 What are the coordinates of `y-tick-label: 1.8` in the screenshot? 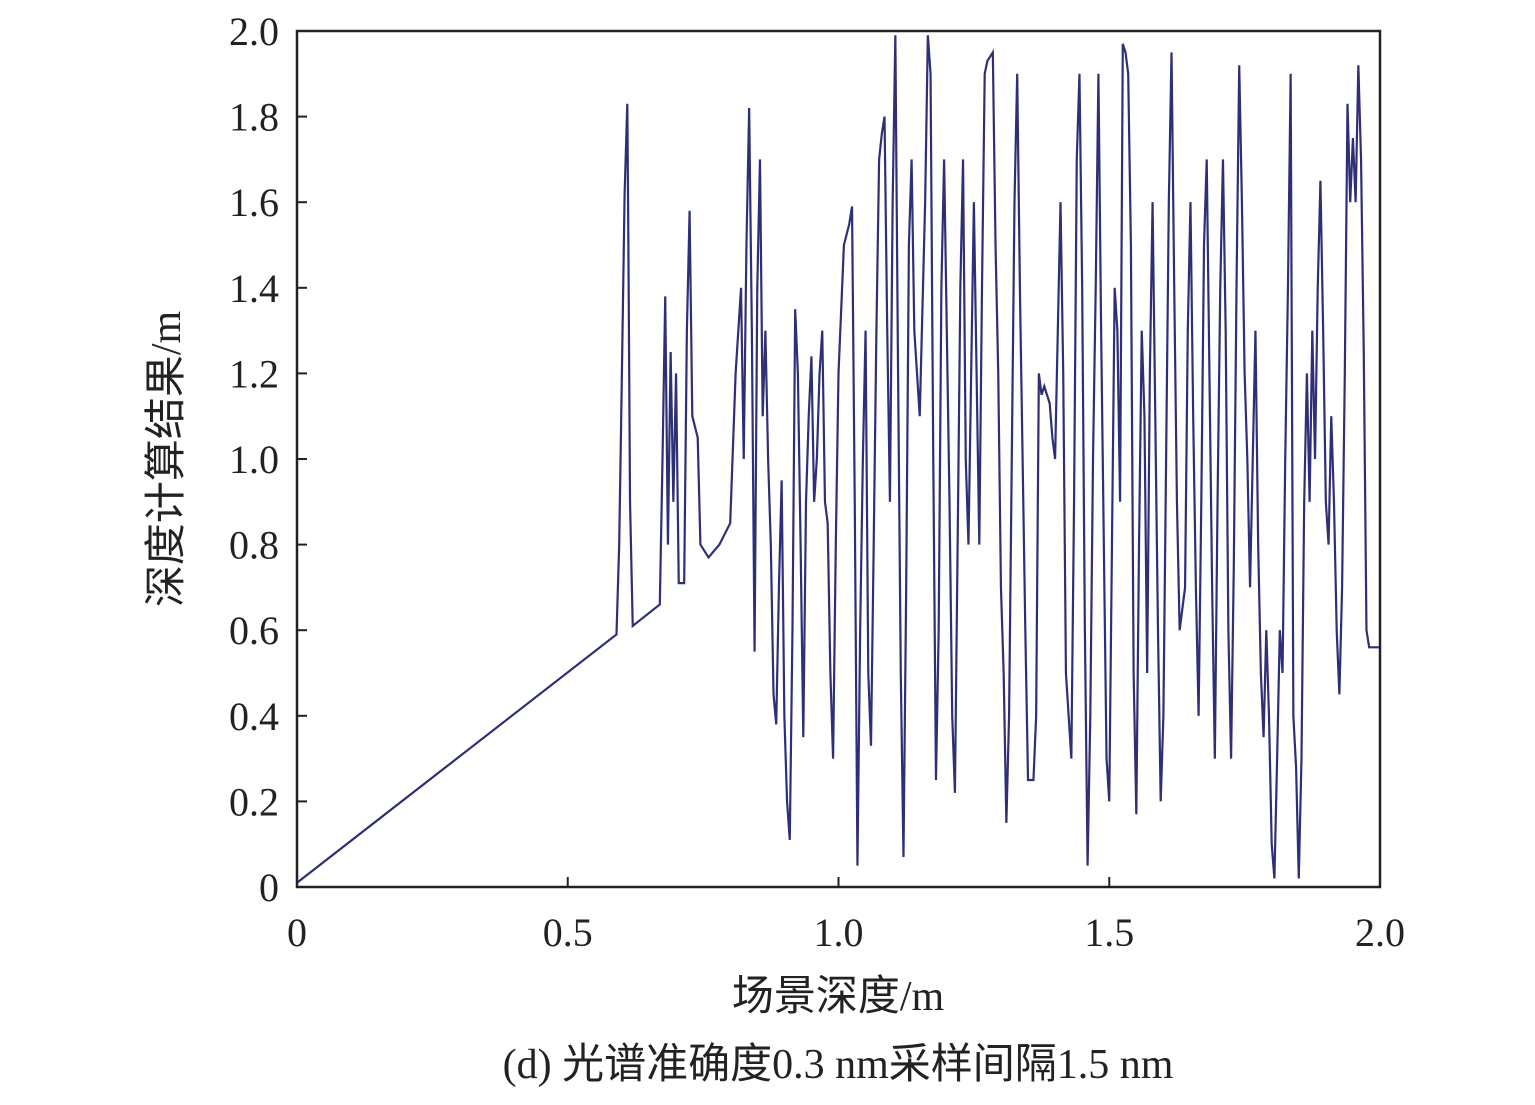 It's located at (254, 117).